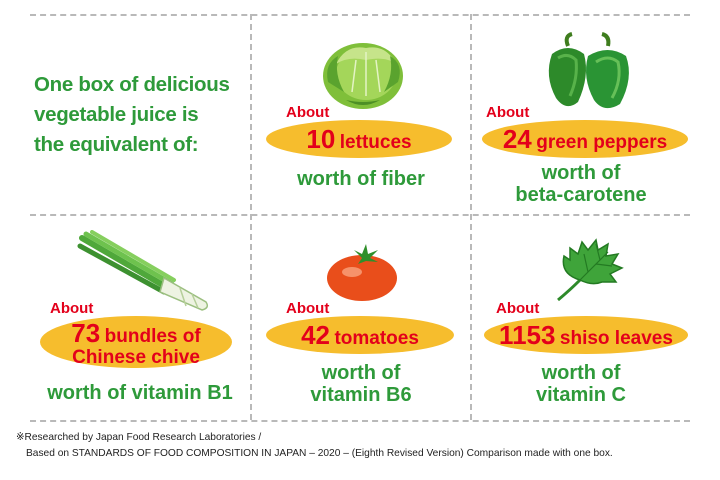 The image size is (720, 480). I want to click on worth-text: worth of vitamin B1, so click(140, 393).